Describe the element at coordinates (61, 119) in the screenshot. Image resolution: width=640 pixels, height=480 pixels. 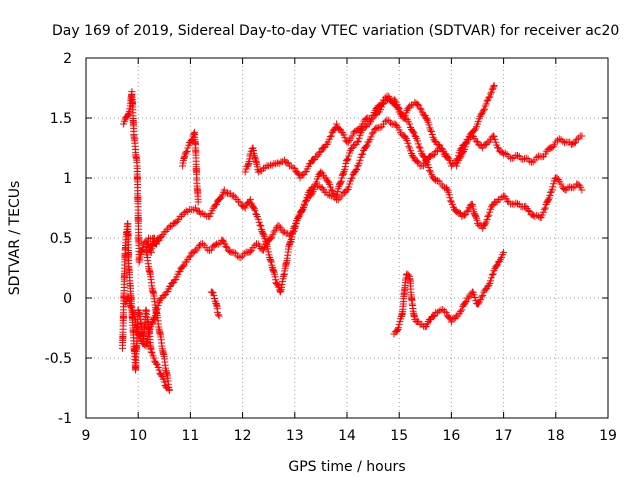
I see `y-tick-label: 1.5` at that location.